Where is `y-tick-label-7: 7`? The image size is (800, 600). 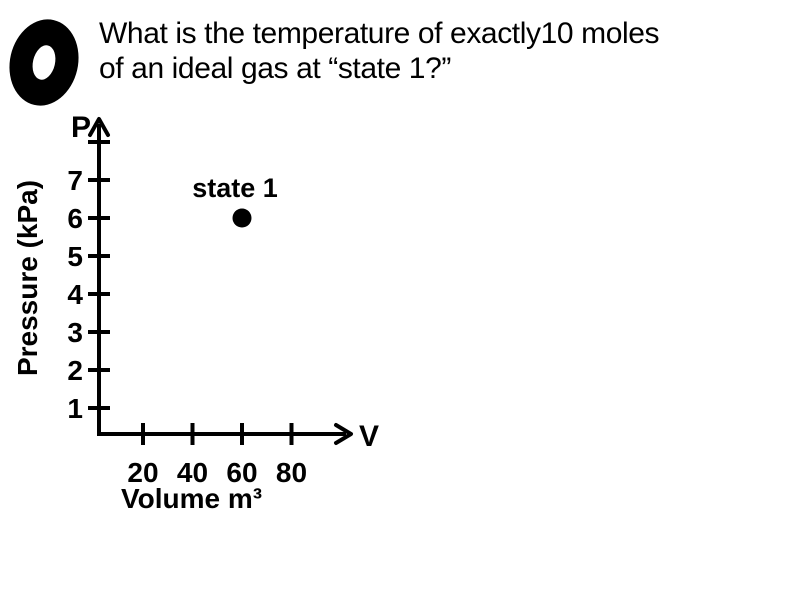 y-tick-label-7: 7 is located at coordinates (75, 180).